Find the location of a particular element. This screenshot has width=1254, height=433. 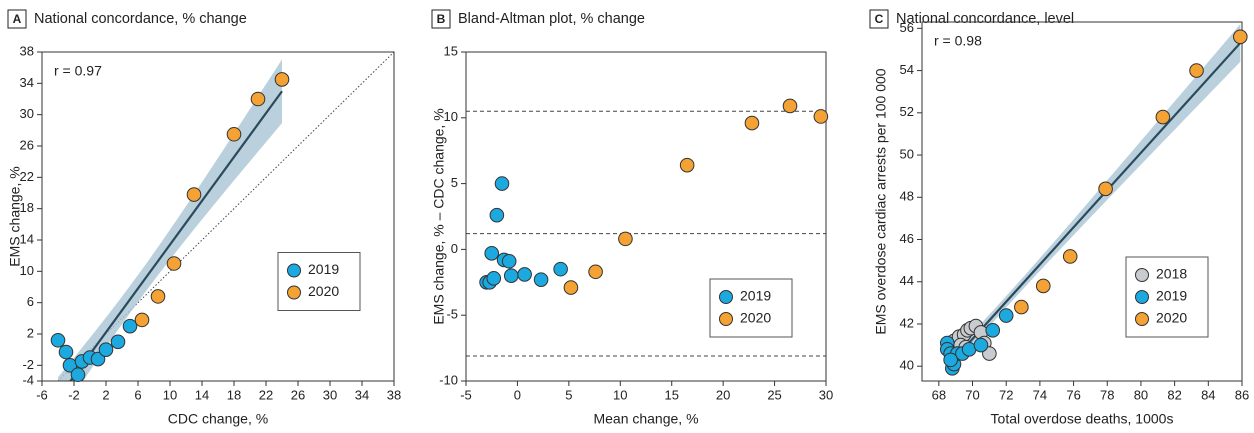

x-tick-label: 18 is located at coordinates (234, 394).